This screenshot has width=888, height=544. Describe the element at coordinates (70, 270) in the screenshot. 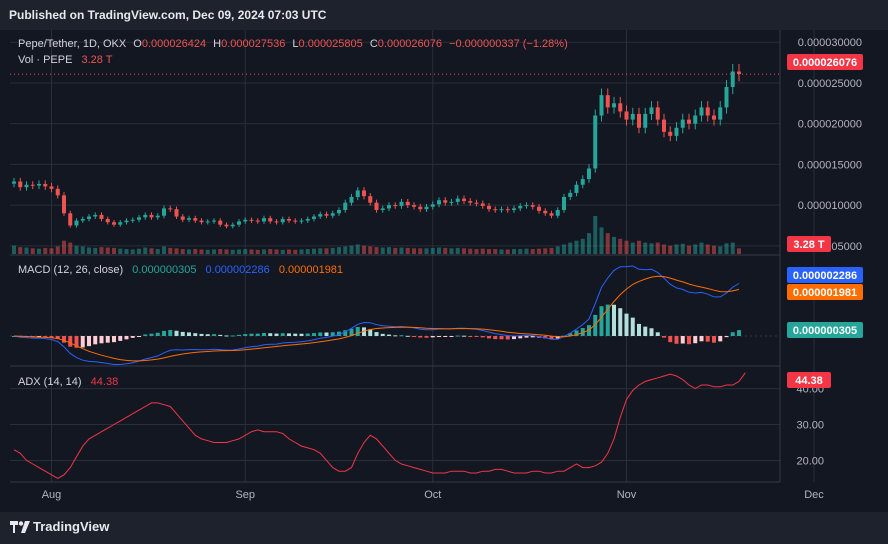

I see `macd-title: MACD (12, 26, close)` at that location.